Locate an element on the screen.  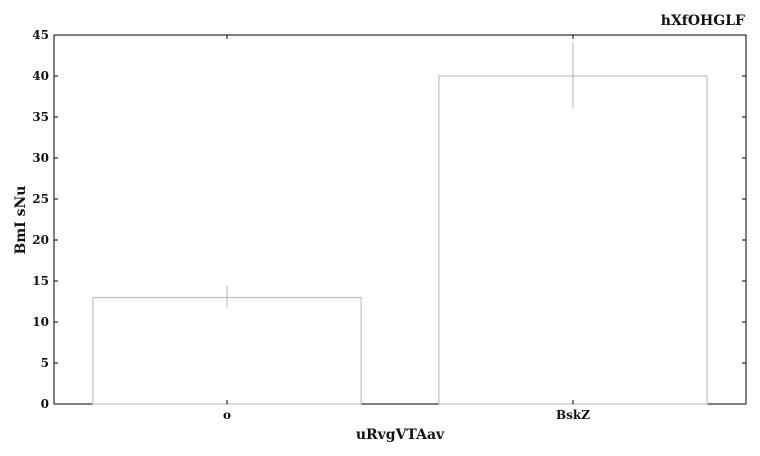
y-tick-label-1: 5 is located at coordinates (45, 363).